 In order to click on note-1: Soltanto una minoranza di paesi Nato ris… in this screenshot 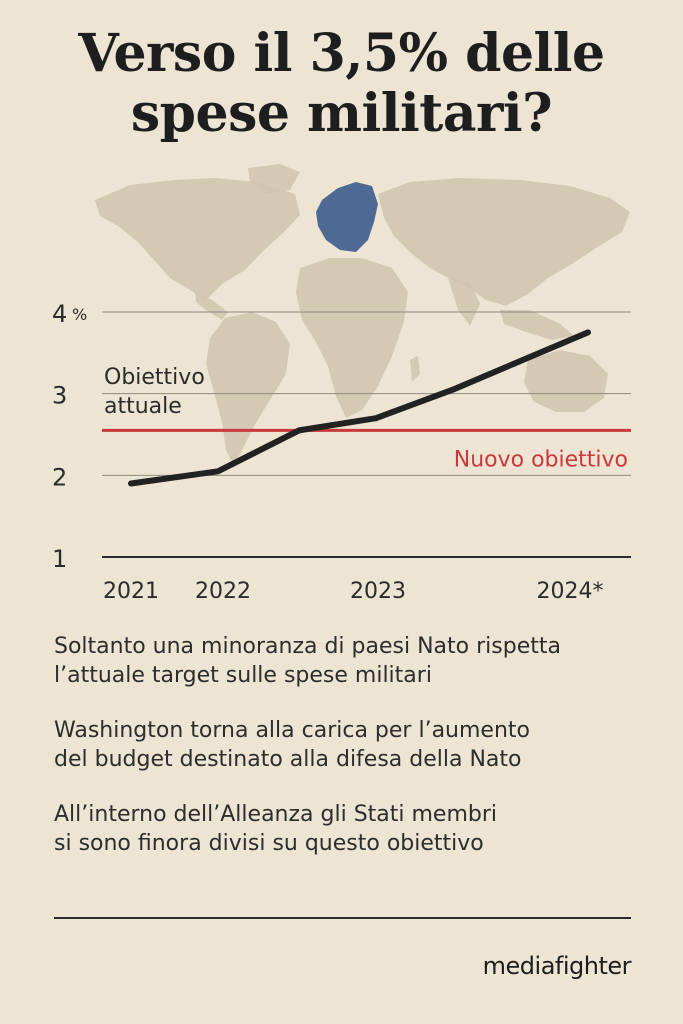, I will do `click(307, 661)`.